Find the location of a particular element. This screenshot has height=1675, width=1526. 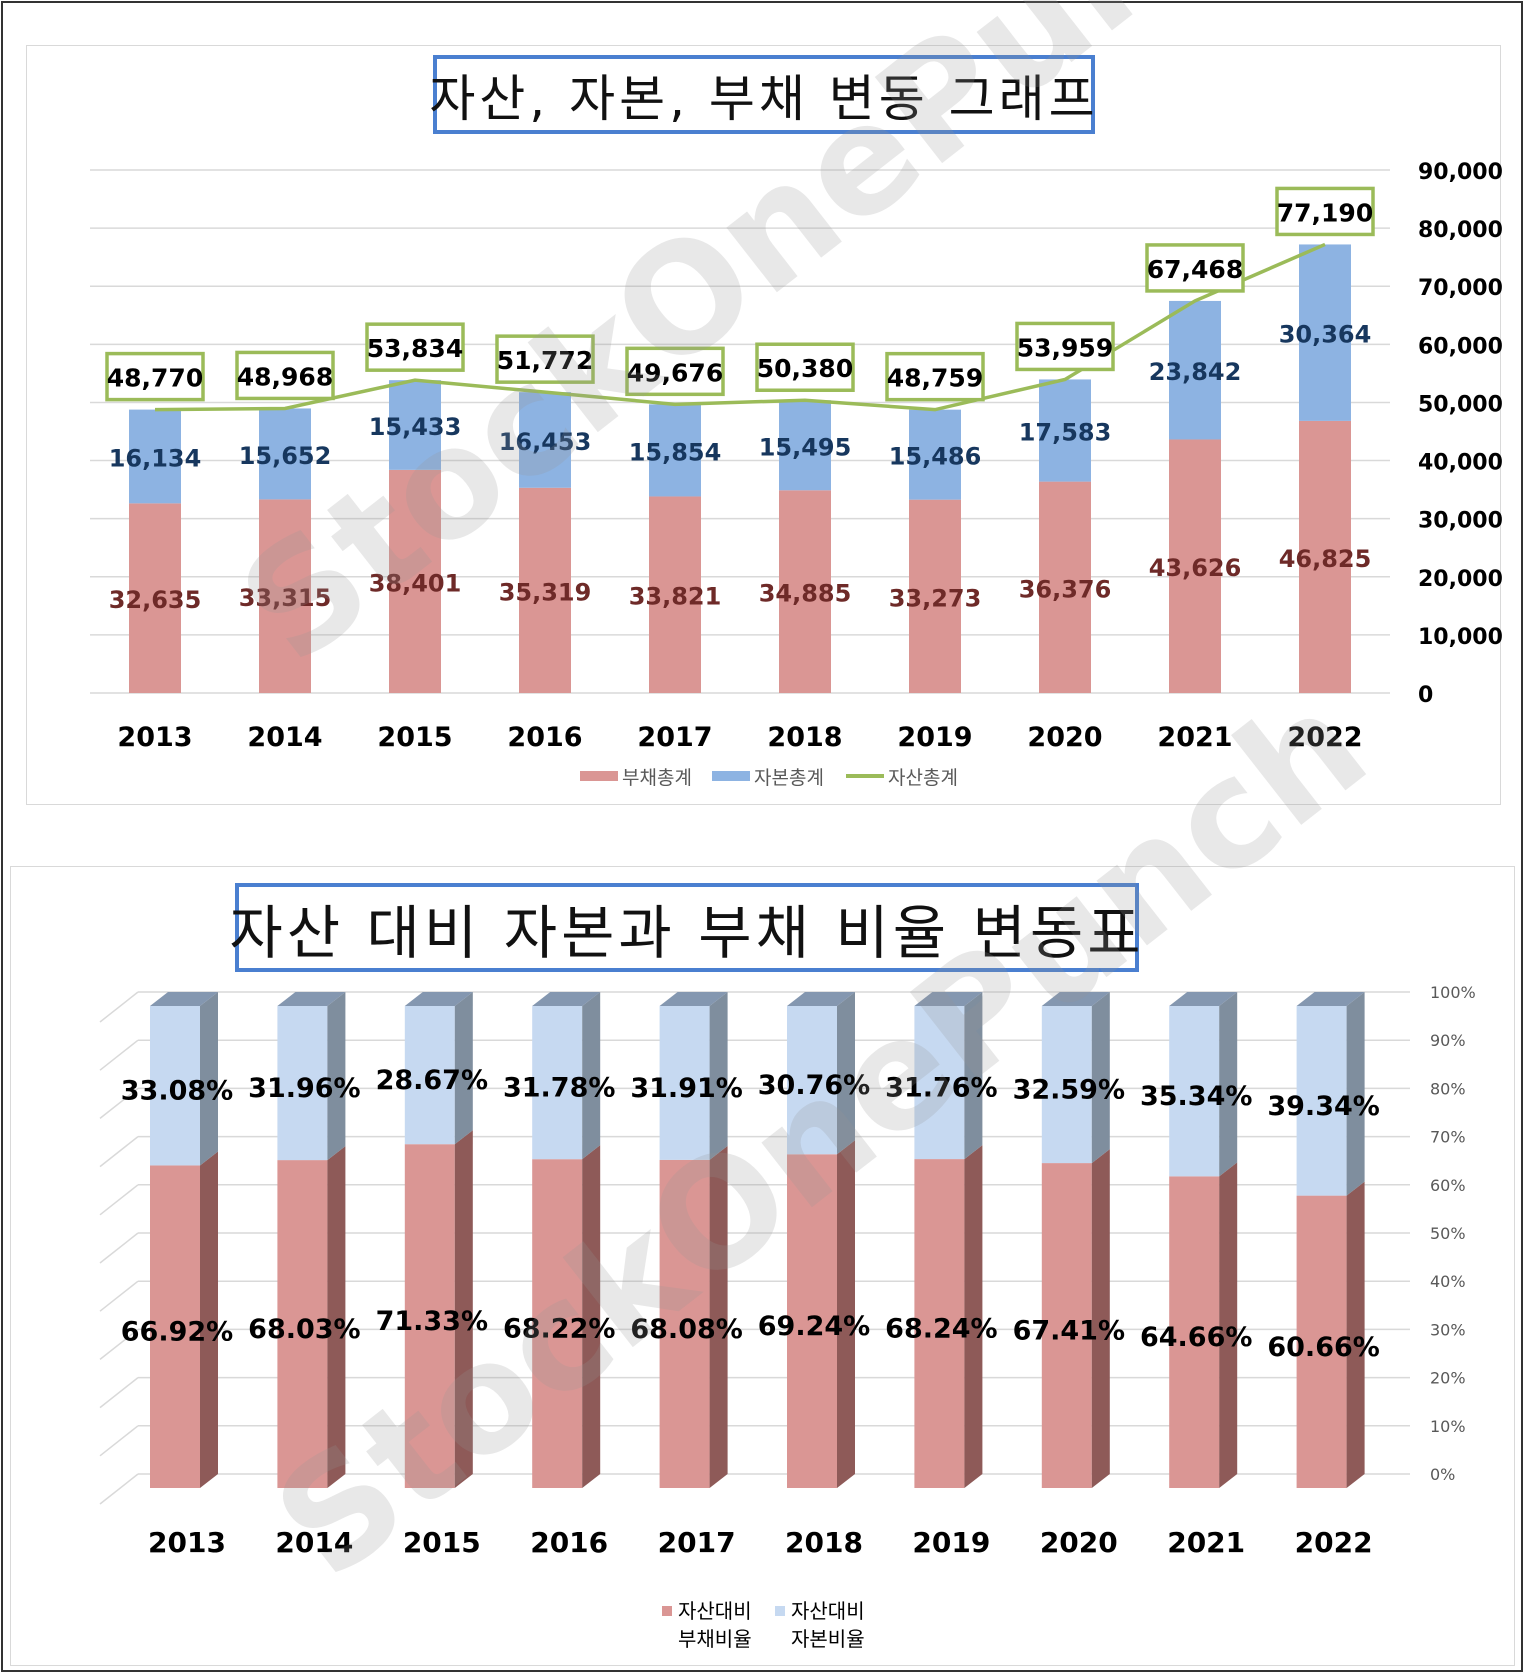

liabilities-data-label: 33,315 is located at coordinates (285, 598).